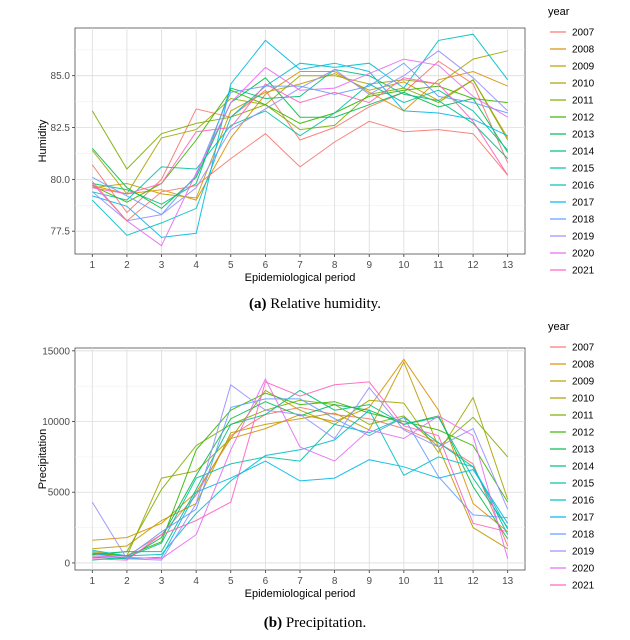  I want to click on y-tick-label: 10000, so click(56, 422).